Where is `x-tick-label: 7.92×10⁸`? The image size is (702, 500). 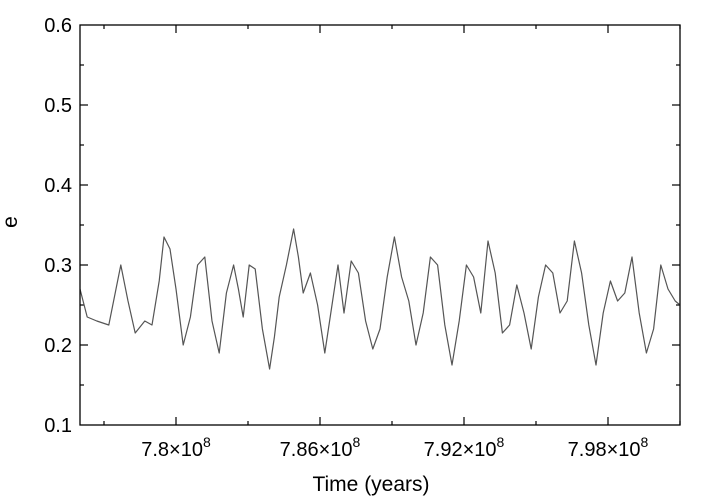 x-tick-label: 7.92×10⁸ is located at coordinates (464, 447).